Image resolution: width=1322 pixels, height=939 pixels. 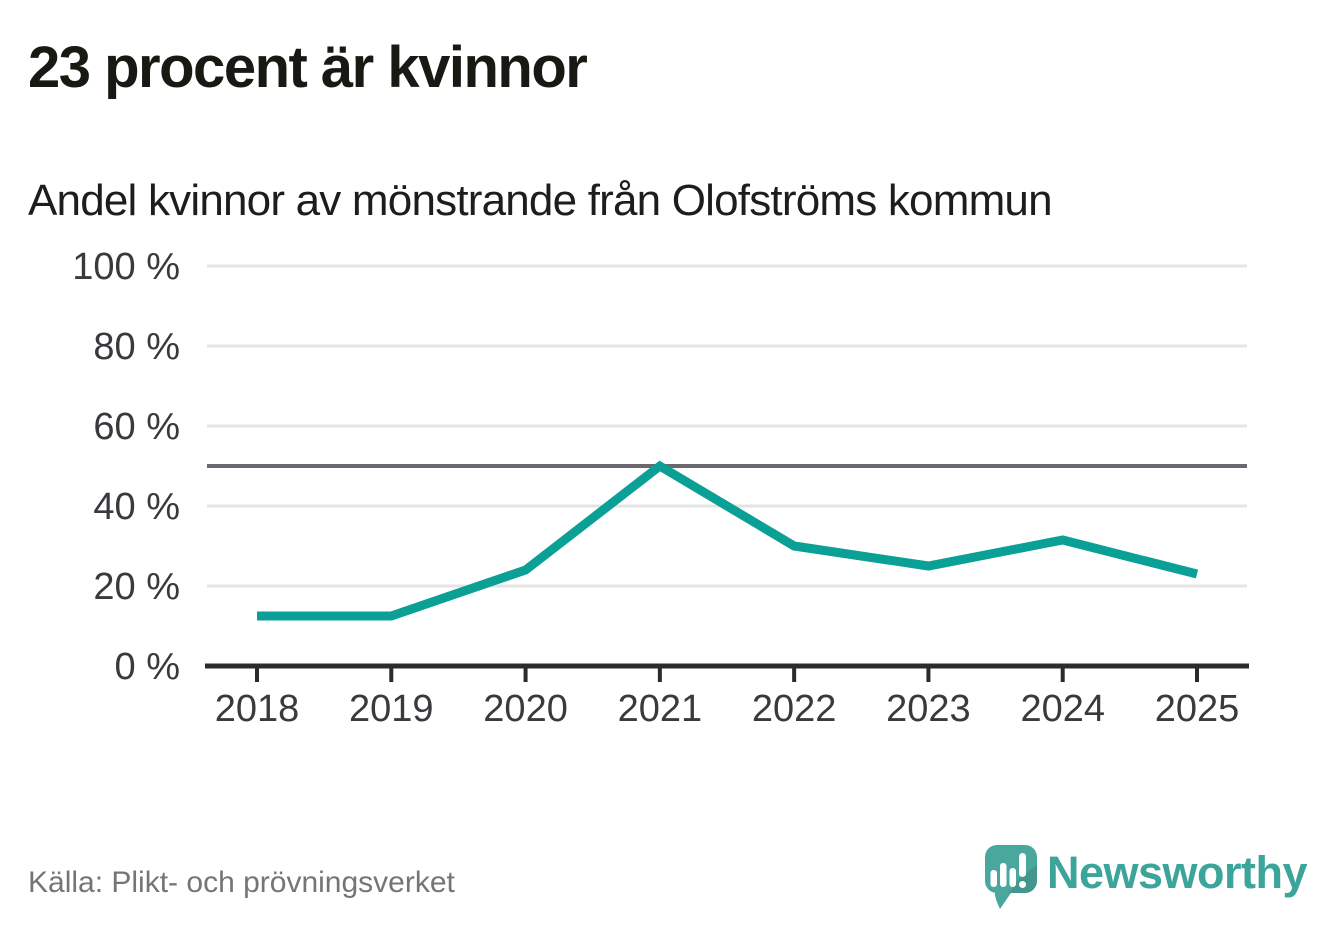 I want to click on x-axis-tick-label: 2018, so click(x=257, y=709).